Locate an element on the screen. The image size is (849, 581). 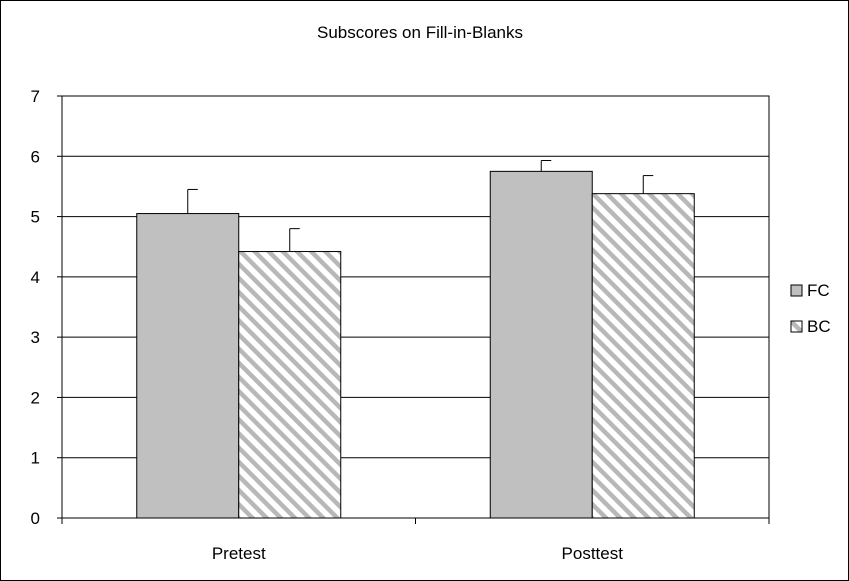
y-tick-label: 0 is located at coordinates (35, 518).